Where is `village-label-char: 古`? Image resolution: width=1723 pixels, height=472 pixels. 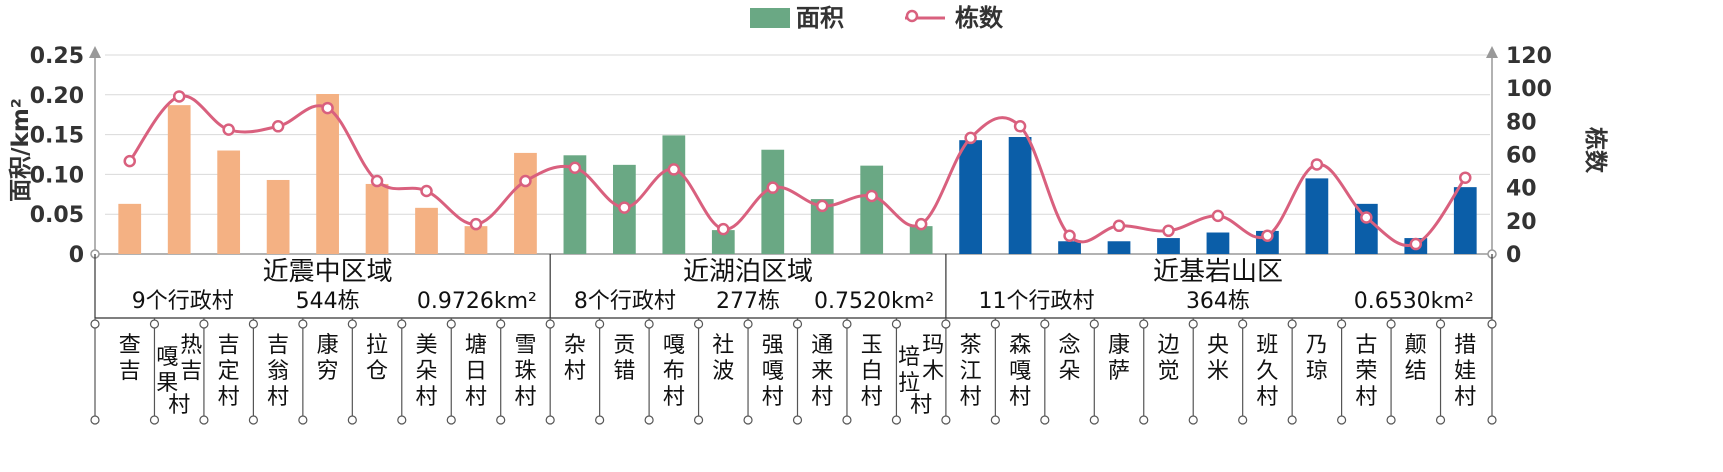
village-label-char: 古 is located at coordinates (1366, 345).